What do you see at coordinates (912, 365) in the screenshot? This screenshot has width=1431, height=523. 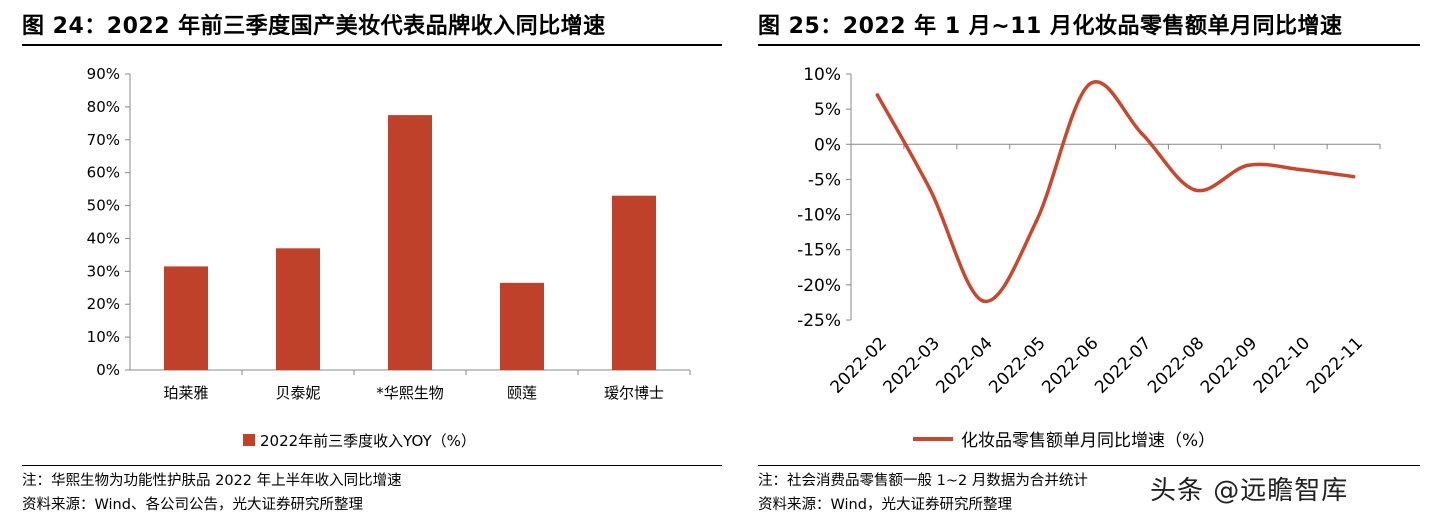 I see `x-tick-label: 2022-03` at bounding box center [912, 365].